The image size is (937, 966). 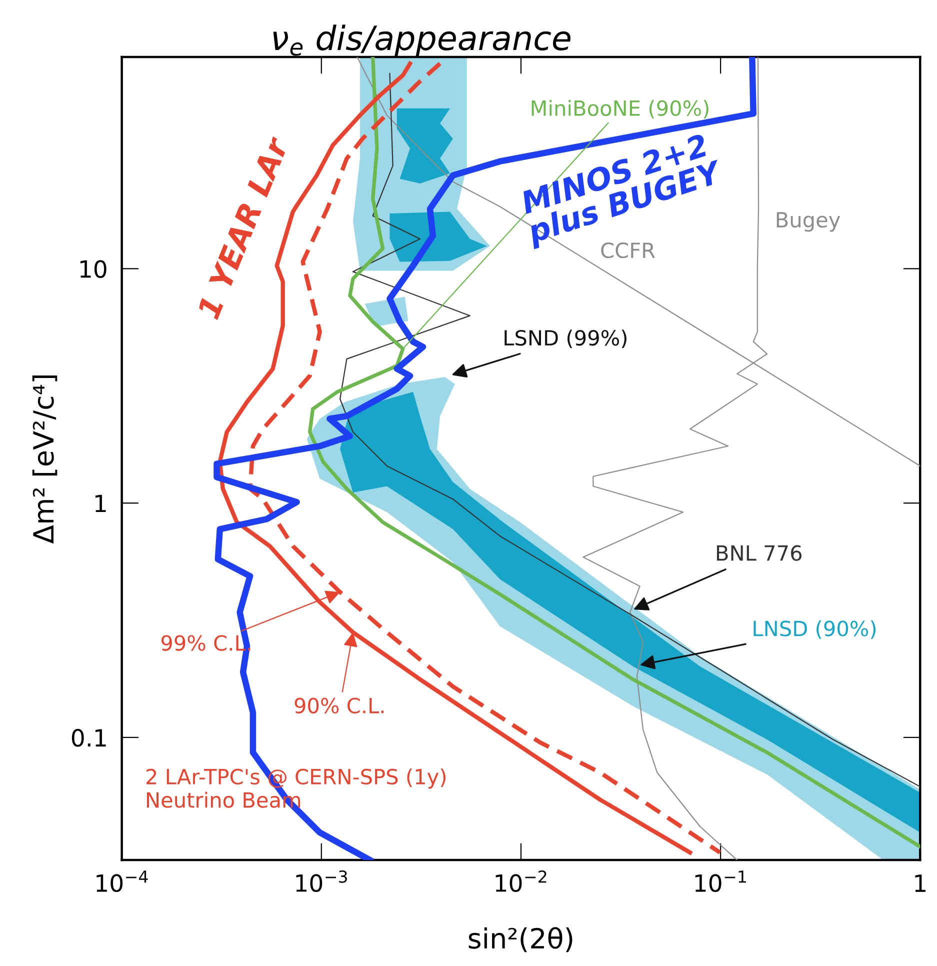 I want to click on text: LSND (99%), so click(x=565, y=339).